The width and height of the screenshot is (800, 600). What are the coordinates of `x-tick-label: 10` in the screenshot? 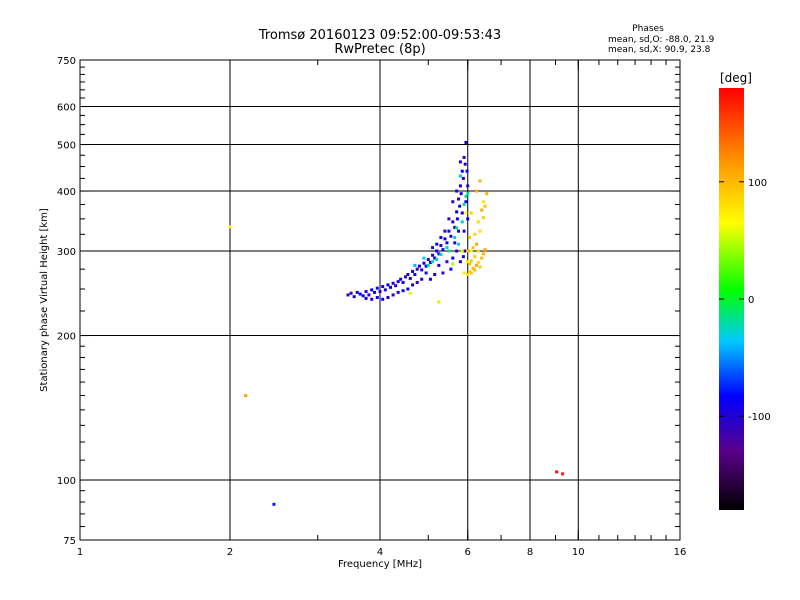 It's located at (578, 552).